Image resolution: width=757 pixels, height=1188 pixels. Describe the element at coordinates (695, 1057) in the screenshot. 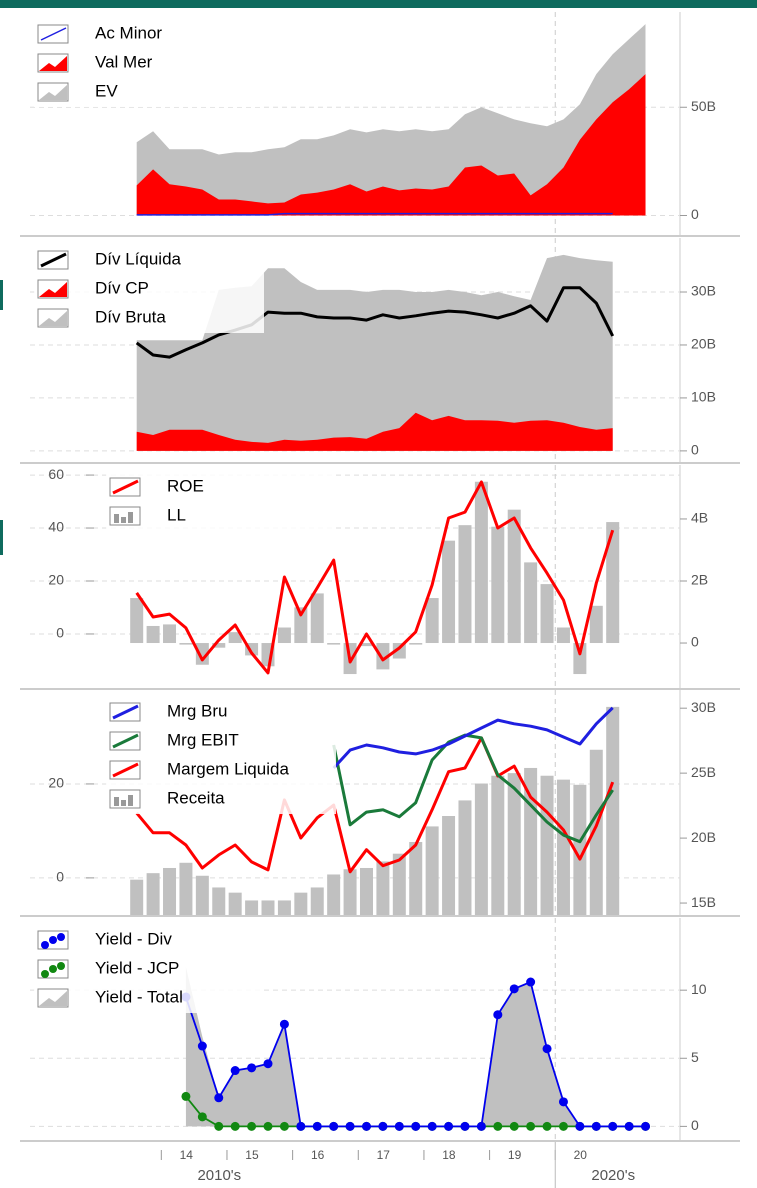

I see `y-tick-label: 5` at that location.